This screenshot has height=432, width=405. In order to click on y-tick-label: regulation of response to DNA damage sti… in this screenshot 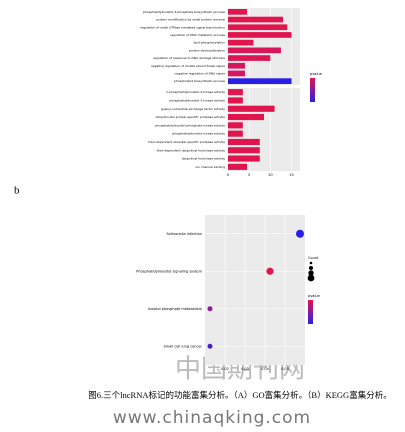, I will do `click(189, 58)`.